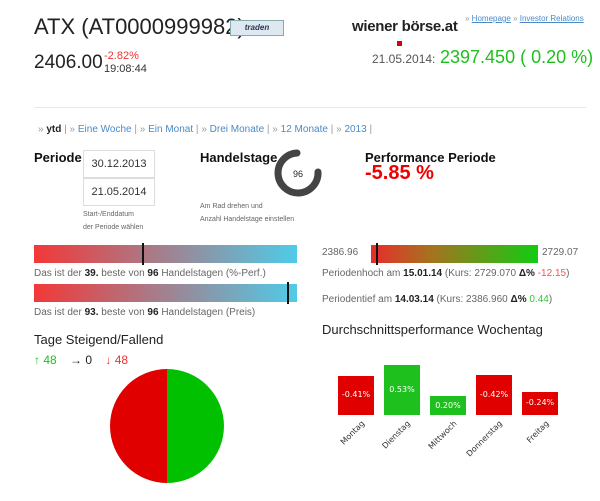 Image resolution: width=600 pixels, height=501 pixels. Describe the element at coordinates (340, 252) in the screenshot. I see `range-min: 2386.96` at that location.